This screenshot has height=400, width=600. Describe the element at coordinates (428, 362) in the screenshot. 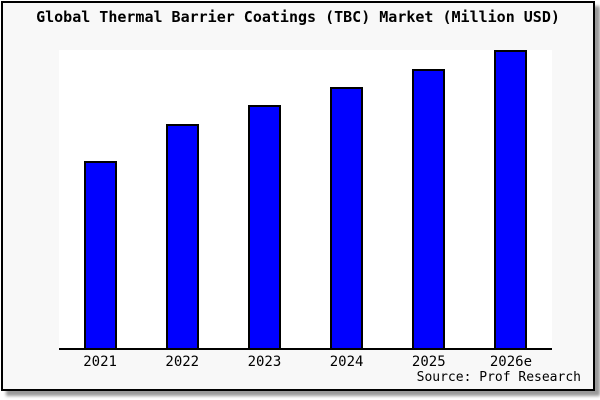

I see `x-tick-label-2025: 2025` at that location.